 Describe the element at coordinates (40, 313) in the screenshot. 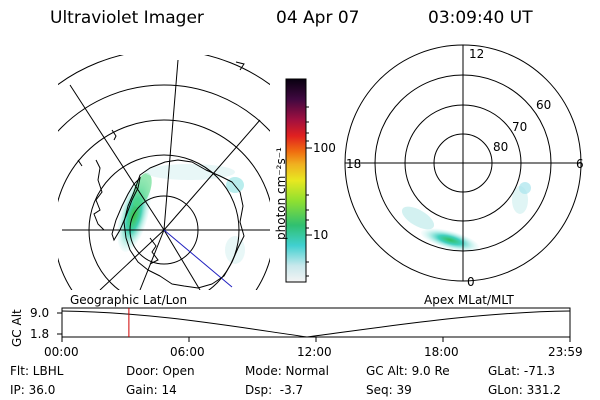

I see `altitude-ymax: 9.0` at that location.